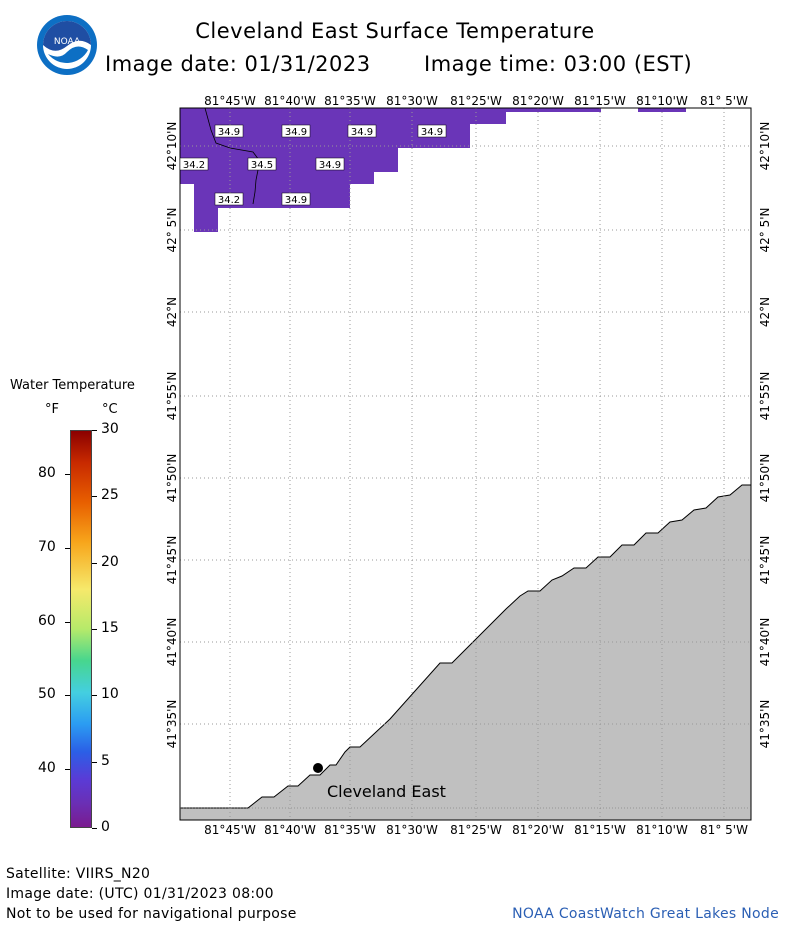 Image resolution: width=790 pixels, height=930 pixels. Describe the element at coordinates (110, 409) in the screenshot. I see `legend-unit-c: °C` at that location.